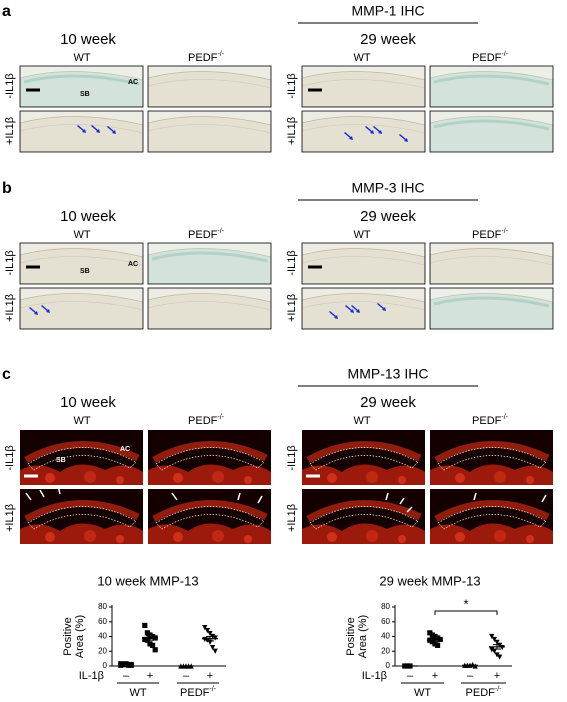 This screenshot has height=702, width=567. Describe the element at coordinates (385, 650) in the screenshot. I see `y-tick-label: 20` at that location.